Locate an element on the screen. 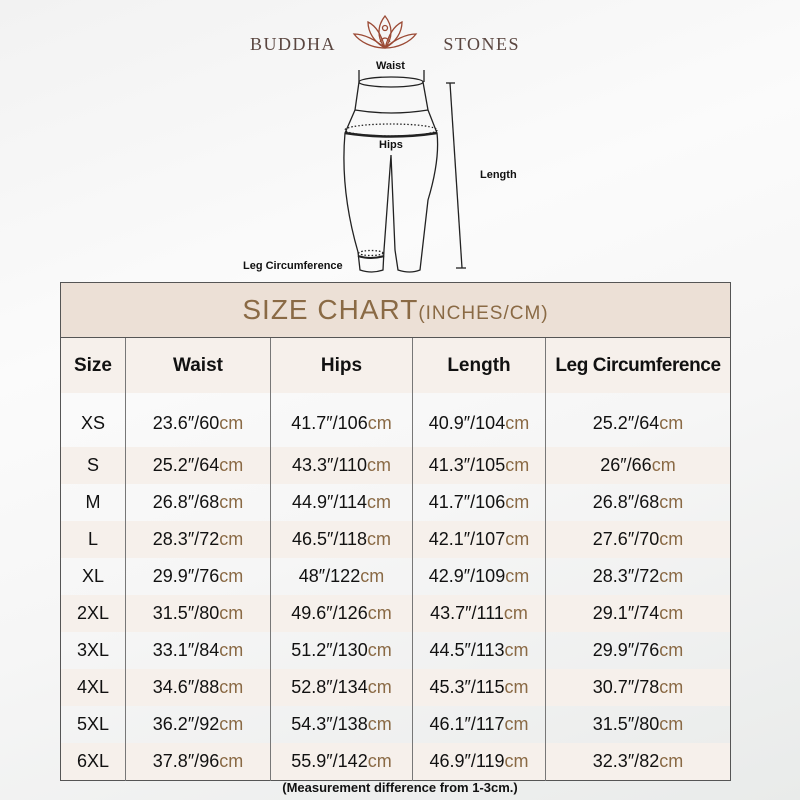 The image size is (800, 800). value: 46.5″/118 is located at coordinates (329, 539).